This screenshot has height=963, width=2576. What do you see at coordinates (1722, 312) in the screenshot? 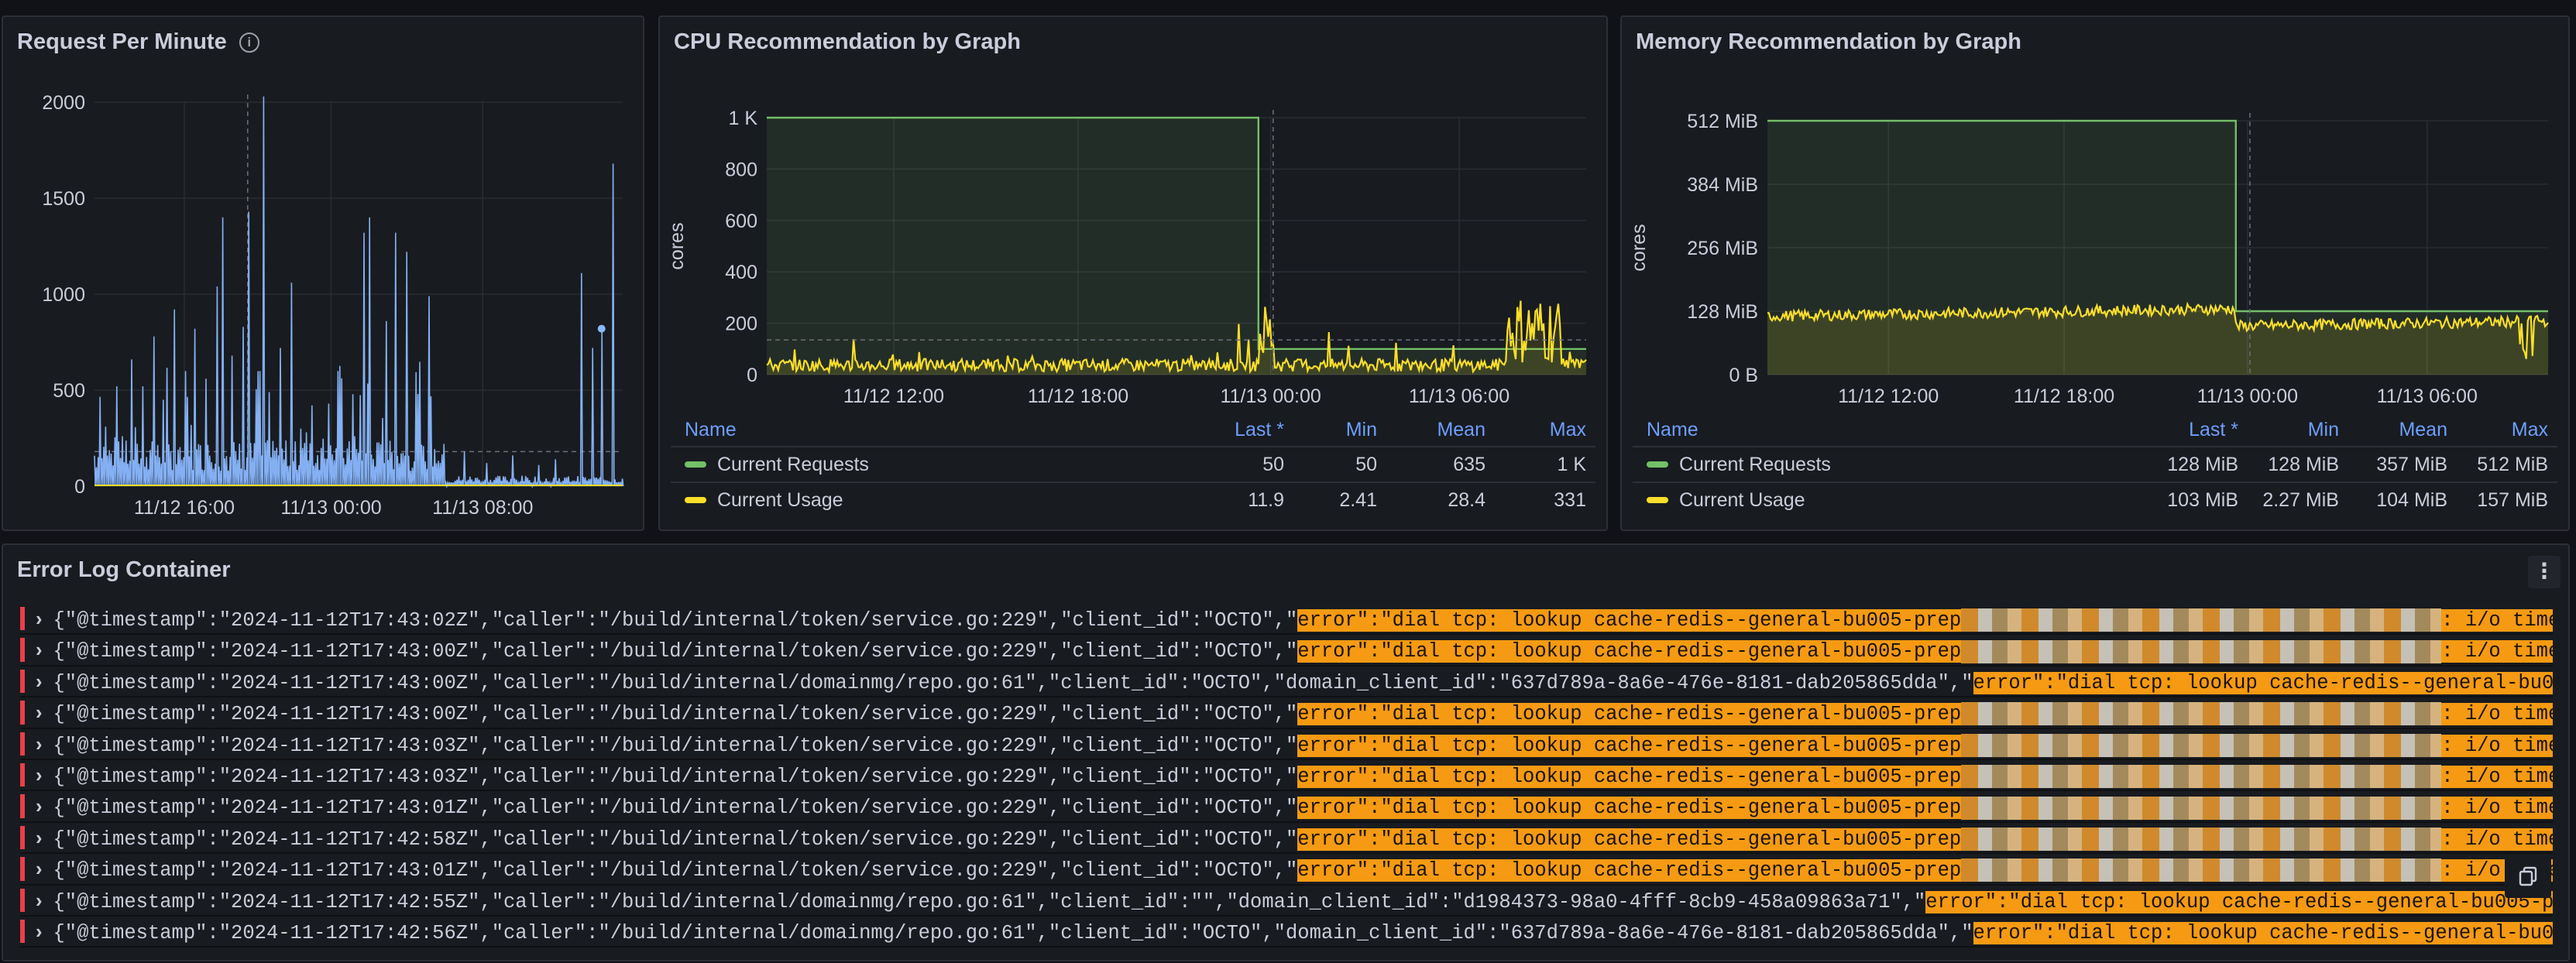
I see `y-tick-label: 128 MiB` at bounding box center [1722, 312].